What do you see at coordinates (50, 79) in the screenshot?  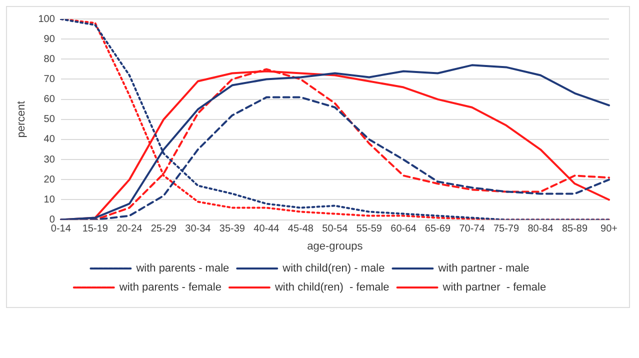 I see `y-tick-label: 70` at bounding box center [50, 79].